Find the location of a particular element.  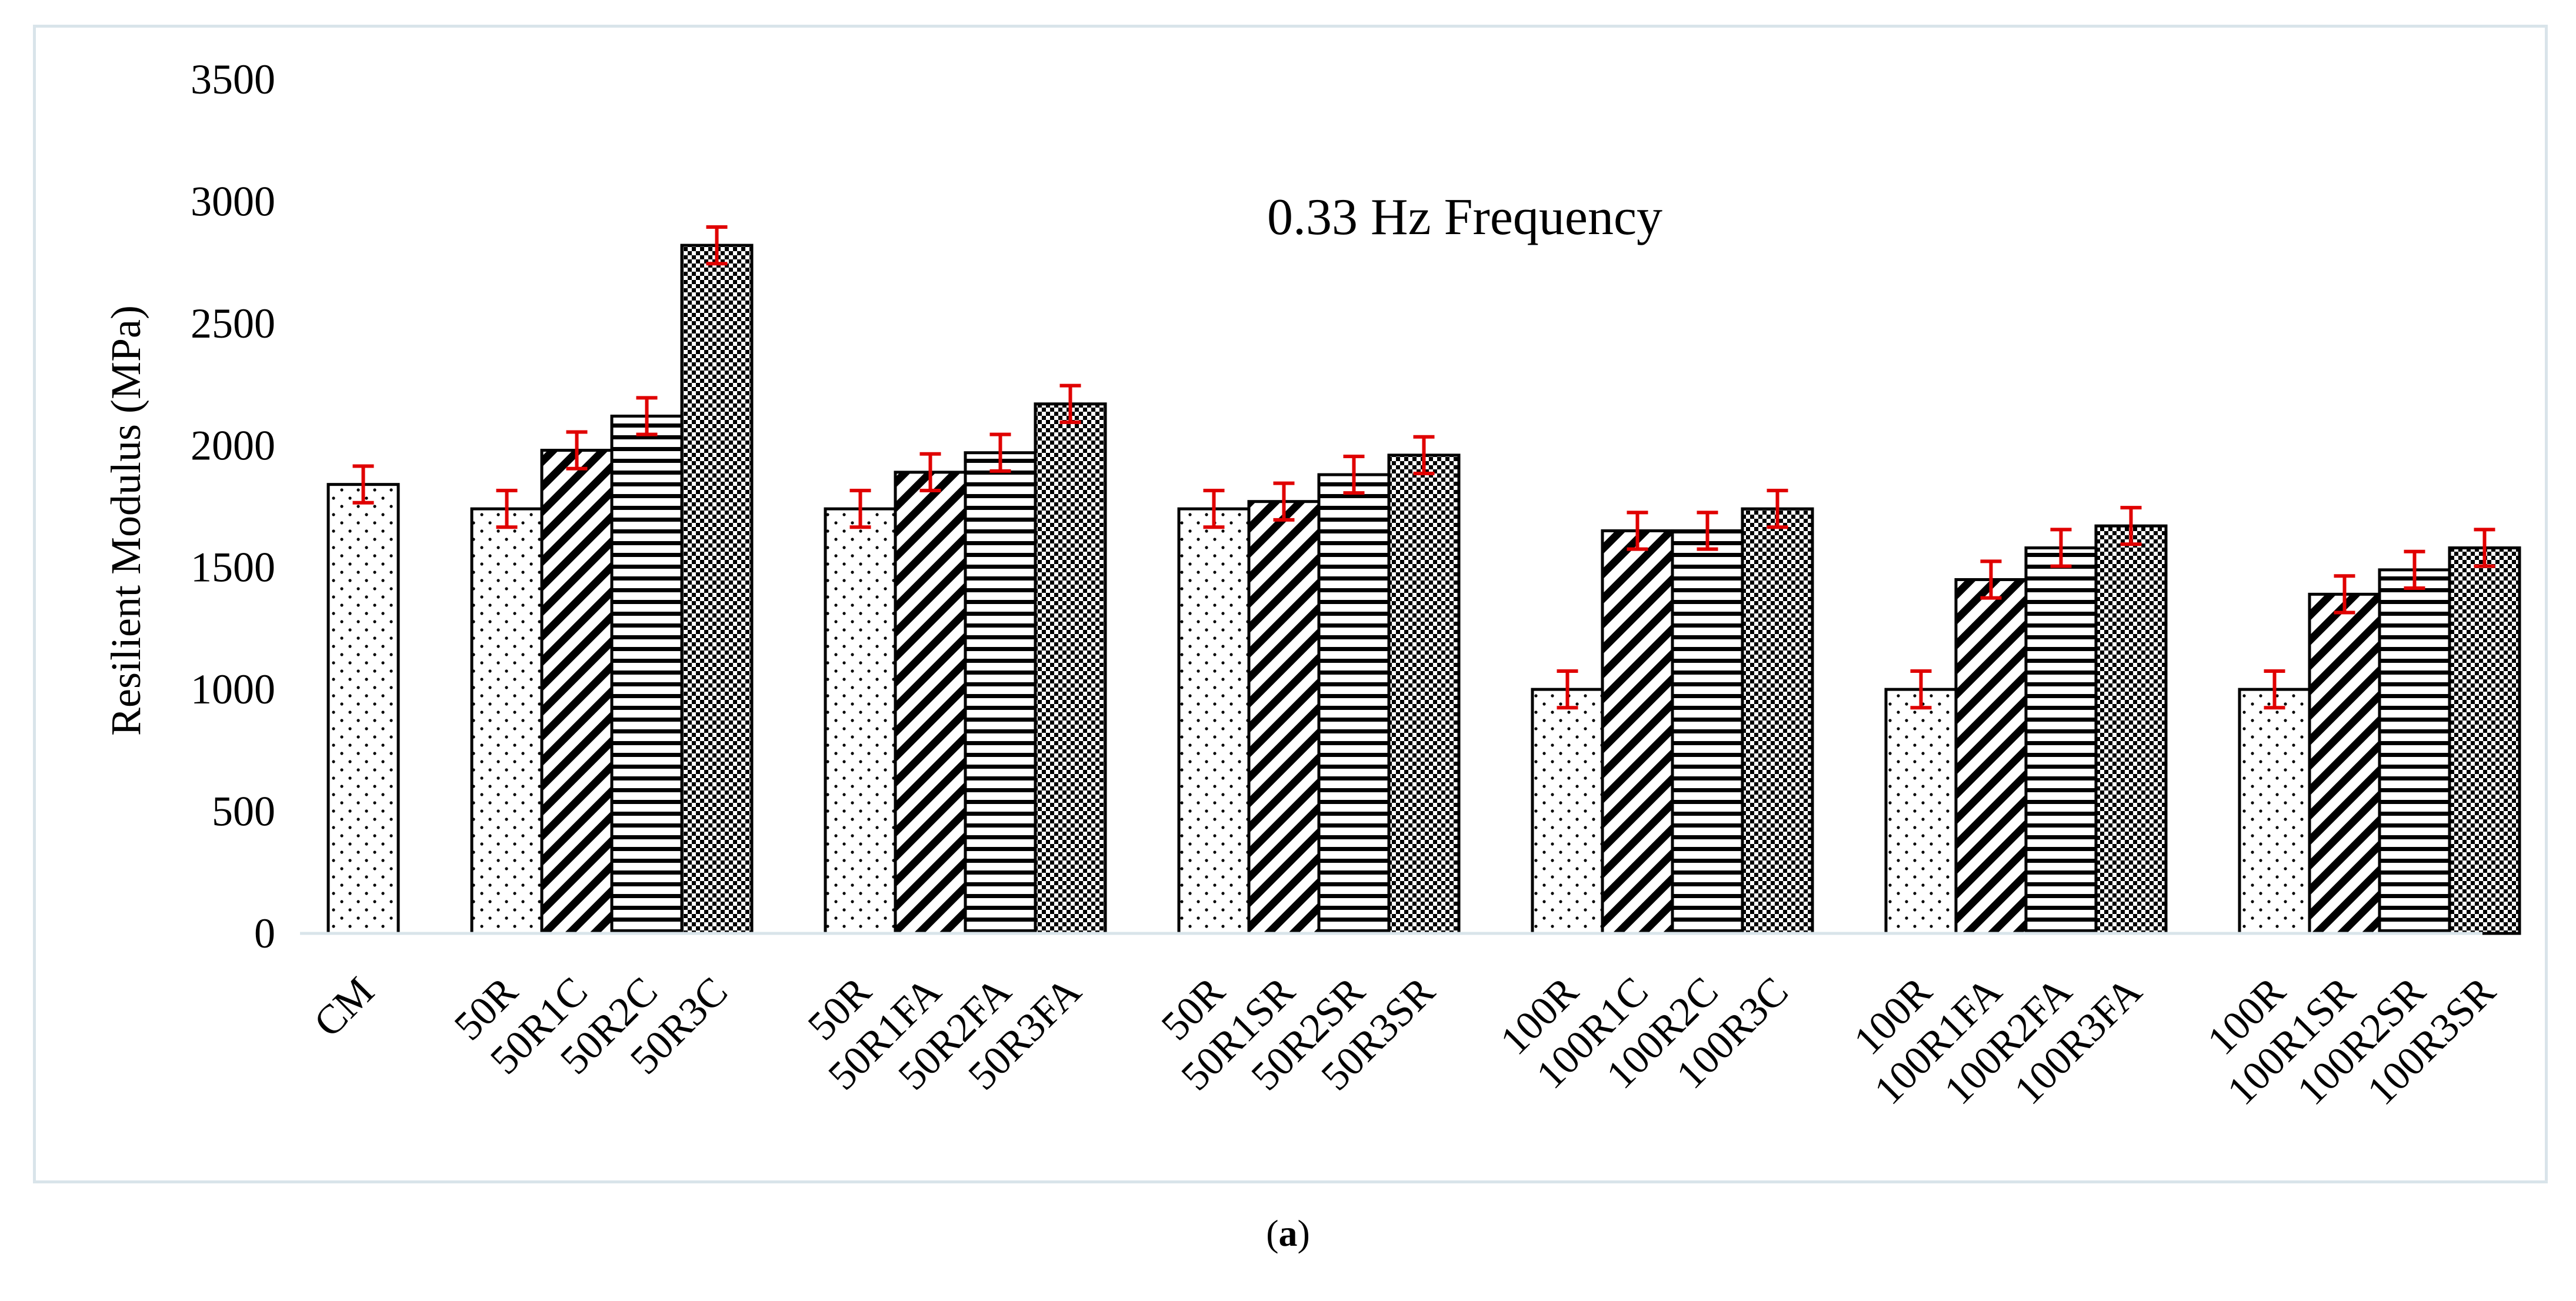

bar-100r3sr is located at coordinates (2485, 740).